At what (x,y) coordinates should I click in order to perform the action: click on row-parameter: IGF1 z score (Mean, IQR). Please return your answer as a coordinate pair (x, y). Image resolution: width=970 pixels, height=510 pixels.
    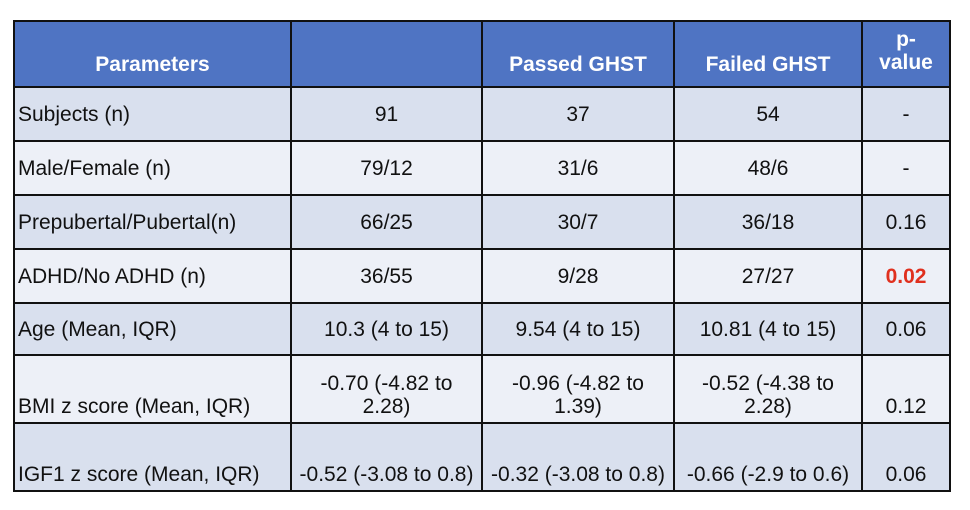
    Looking at the image, I should click on (152, 457).